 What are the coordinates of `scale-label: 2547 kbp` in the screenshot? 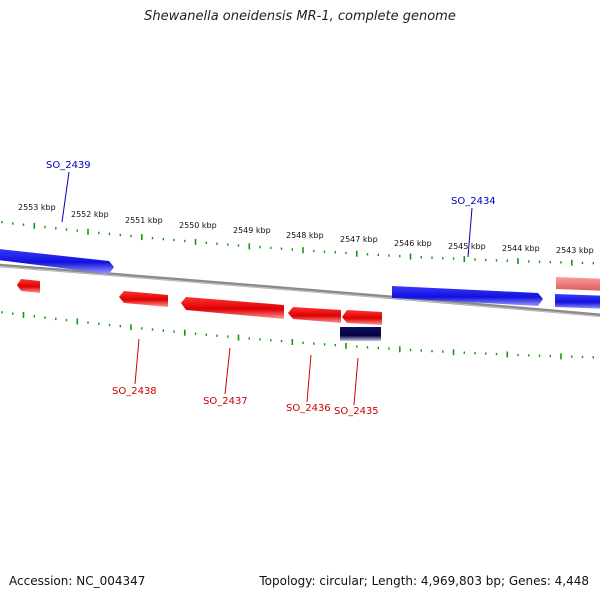 It's located at (359, 239).